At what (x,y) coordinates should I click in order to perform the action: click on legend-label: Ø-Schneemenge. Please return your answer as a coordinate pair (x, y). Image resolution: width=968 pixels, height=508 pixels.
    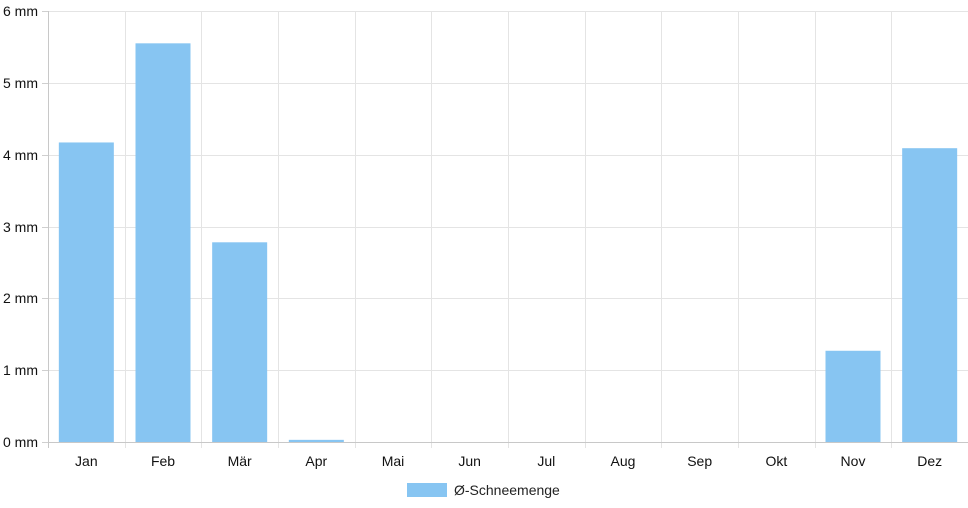
    Looking at the image, I should click on (507, 490).